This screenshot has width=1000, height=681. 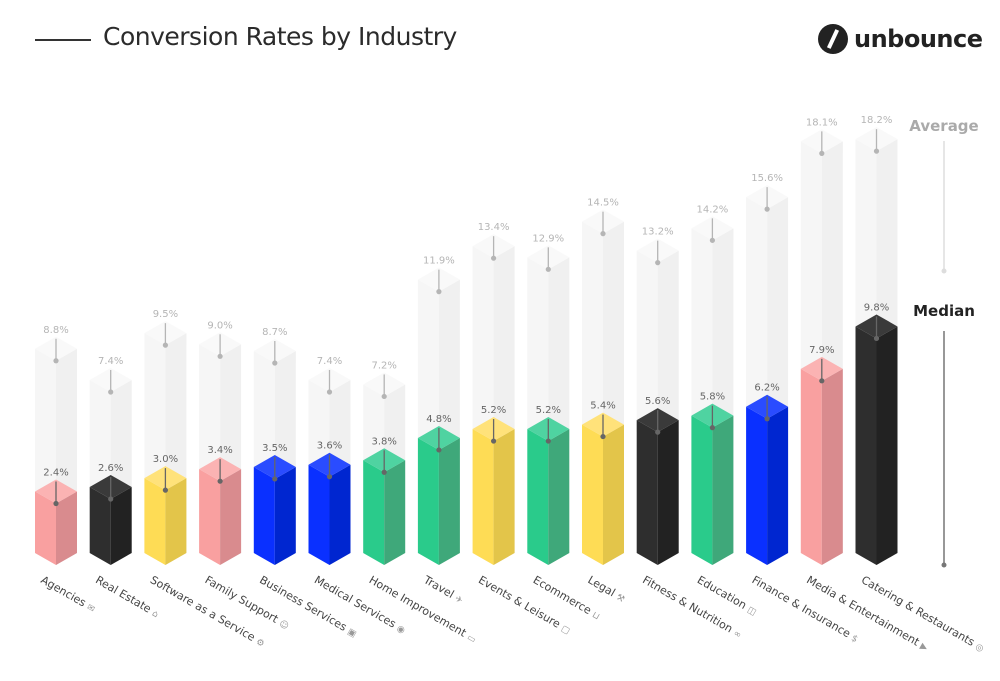 What do you see at coordinates (713, 209) in the screenshot?
I see `average-value-label: 14.2%` at bounding box center [713, 209].